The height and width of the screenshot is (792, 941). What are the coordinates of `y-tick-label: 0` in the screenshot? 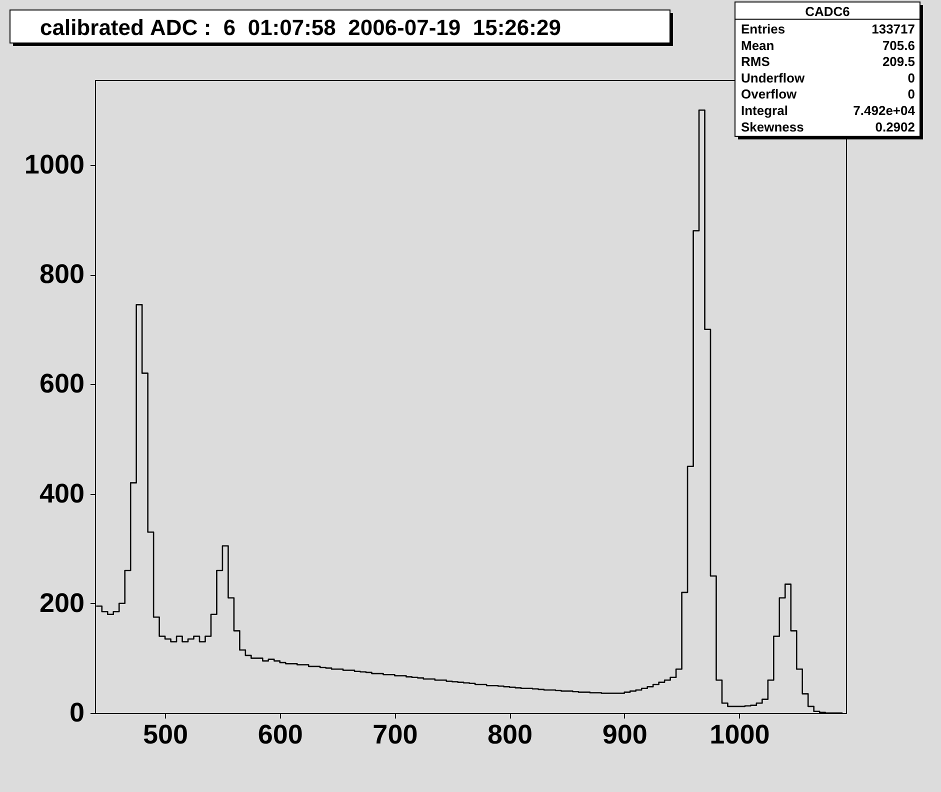 It's located at (76, 713).